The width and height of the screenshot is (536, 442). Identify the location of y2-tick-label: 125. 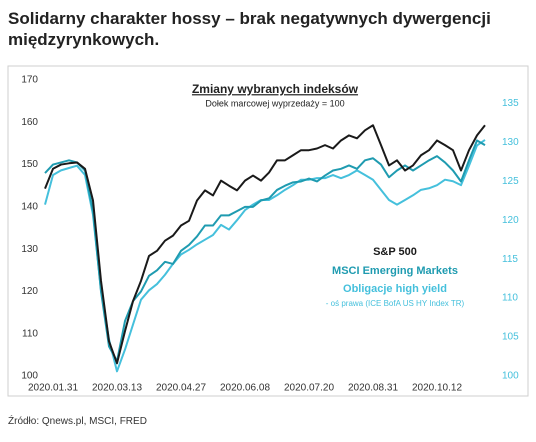
(510, 181).